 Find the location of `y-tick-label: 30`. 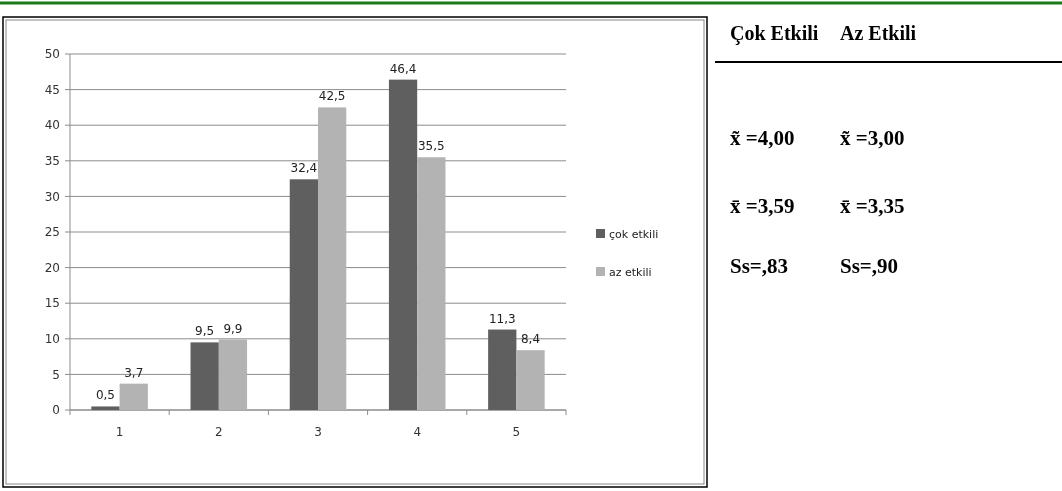

y-tick-label: 30 is located at coordinates (52, 196).